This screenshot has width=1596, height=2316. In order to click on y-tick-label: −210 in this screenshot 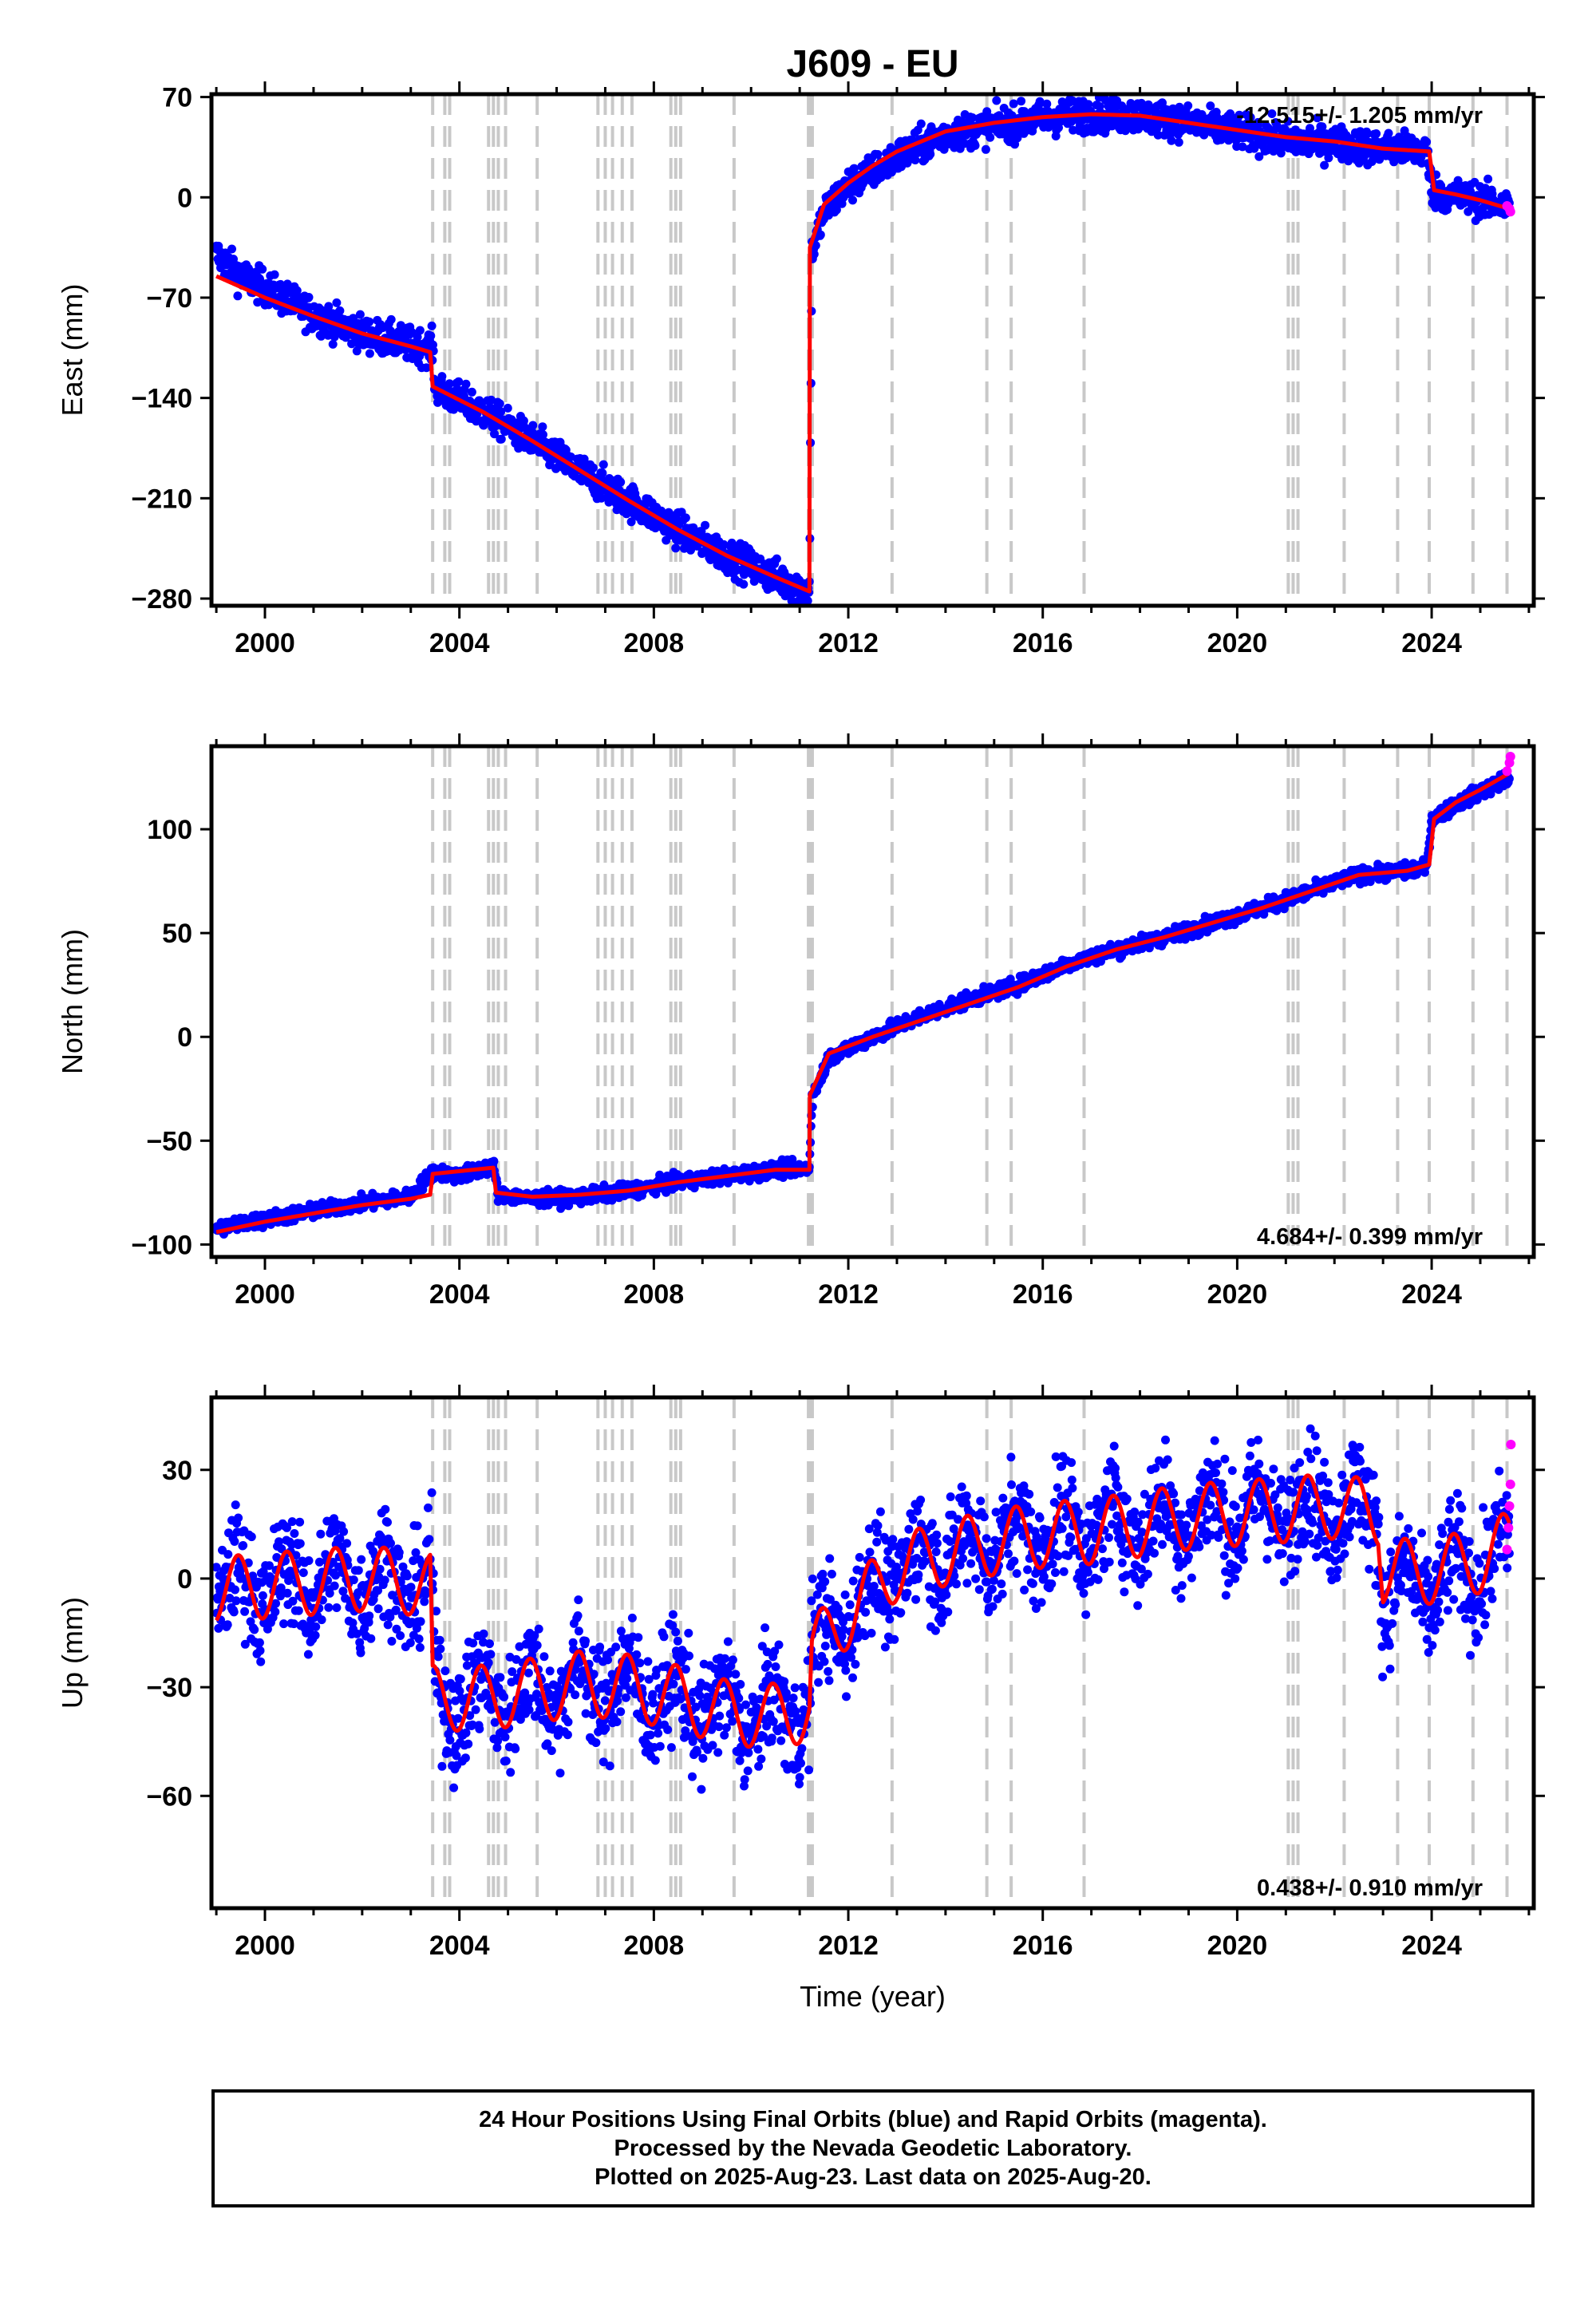, I will do `click(161, 499)`.